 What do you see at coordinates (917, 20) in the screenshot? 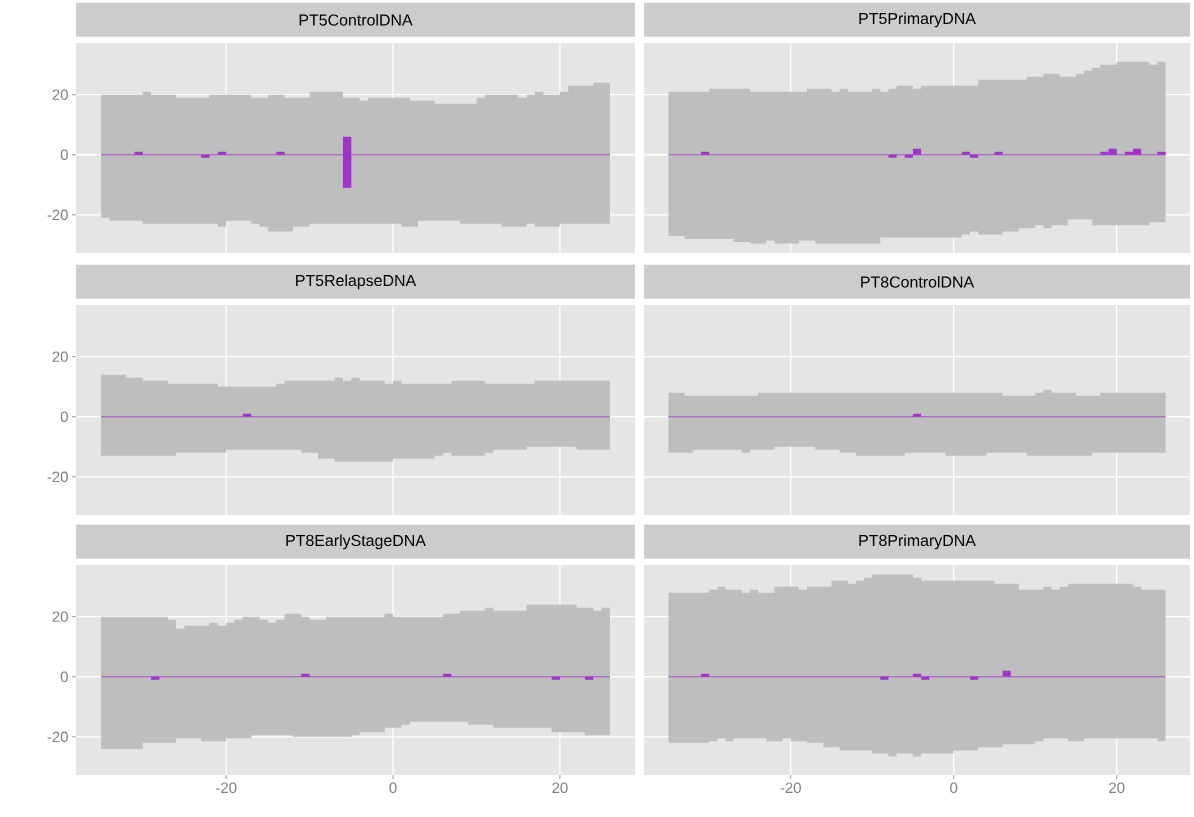
I see `chart-title: PT5PrimaryDNA` at bounding box center [917, 20].